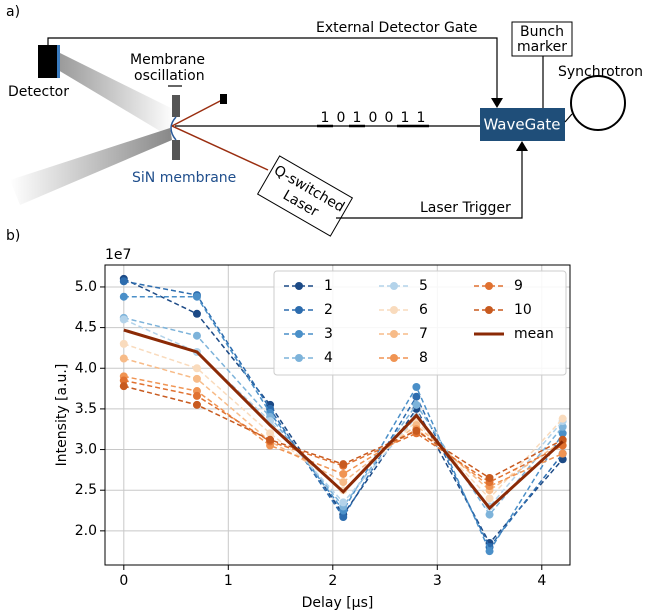 Image resolution: width=646 pixels, height=613 pixels. What do you see at coordinates (437, 581) in the screenshot?
I see `x-tick-label: 3` at bounding box center [437, 581].